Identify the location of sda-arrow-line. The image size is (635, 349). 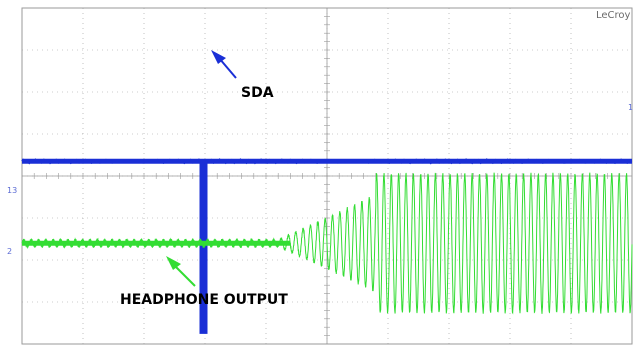
(227, 68).